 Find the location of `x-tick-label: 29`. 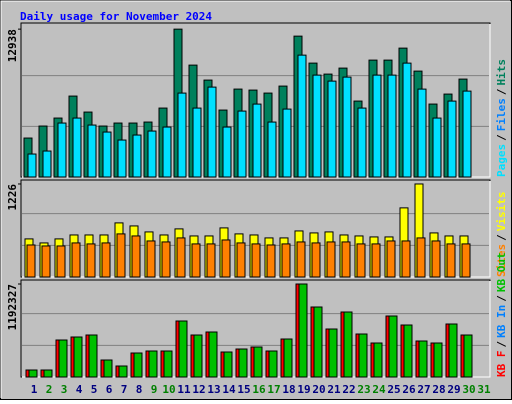

x-tick-label: 29 is located at coordinates (453, 389).